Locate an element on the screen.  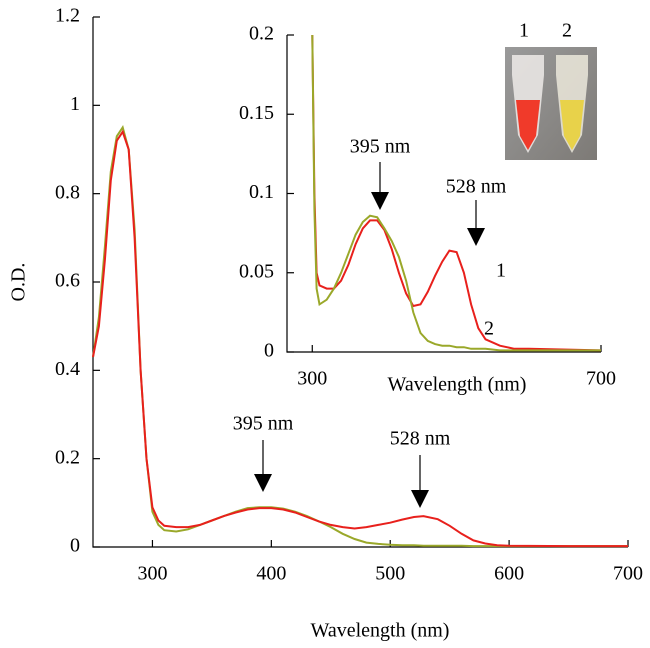
x-tick-label: 400 is located at coordinates (271, 574).